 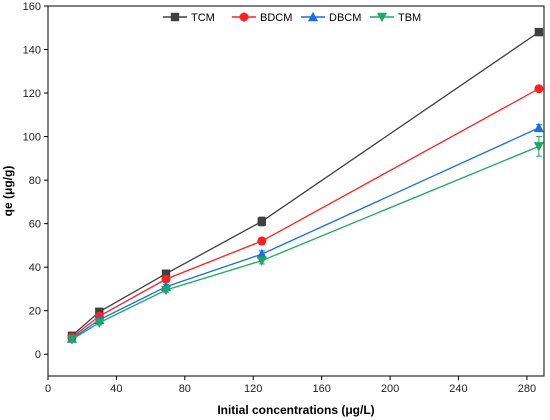 I want to click on x-tick-label: 40, so click(x=116, y=389).